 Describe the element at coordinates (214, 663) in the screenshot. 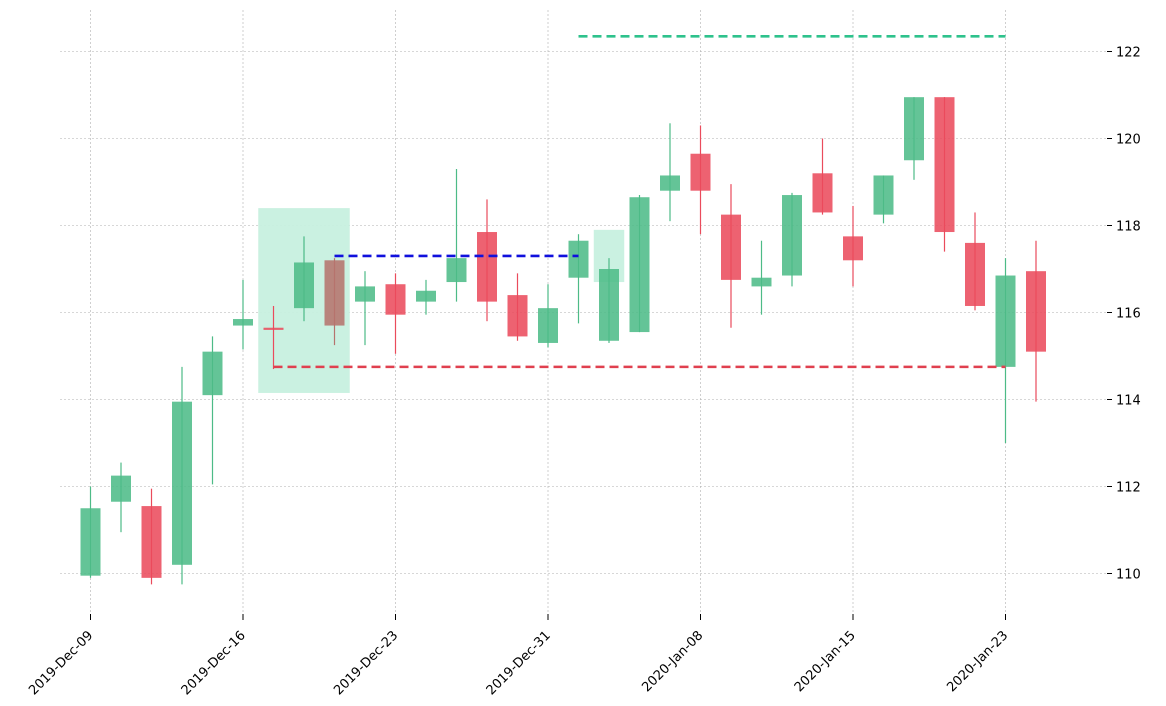

I see `x-tick-label: 2019-Dec-16` at that location.